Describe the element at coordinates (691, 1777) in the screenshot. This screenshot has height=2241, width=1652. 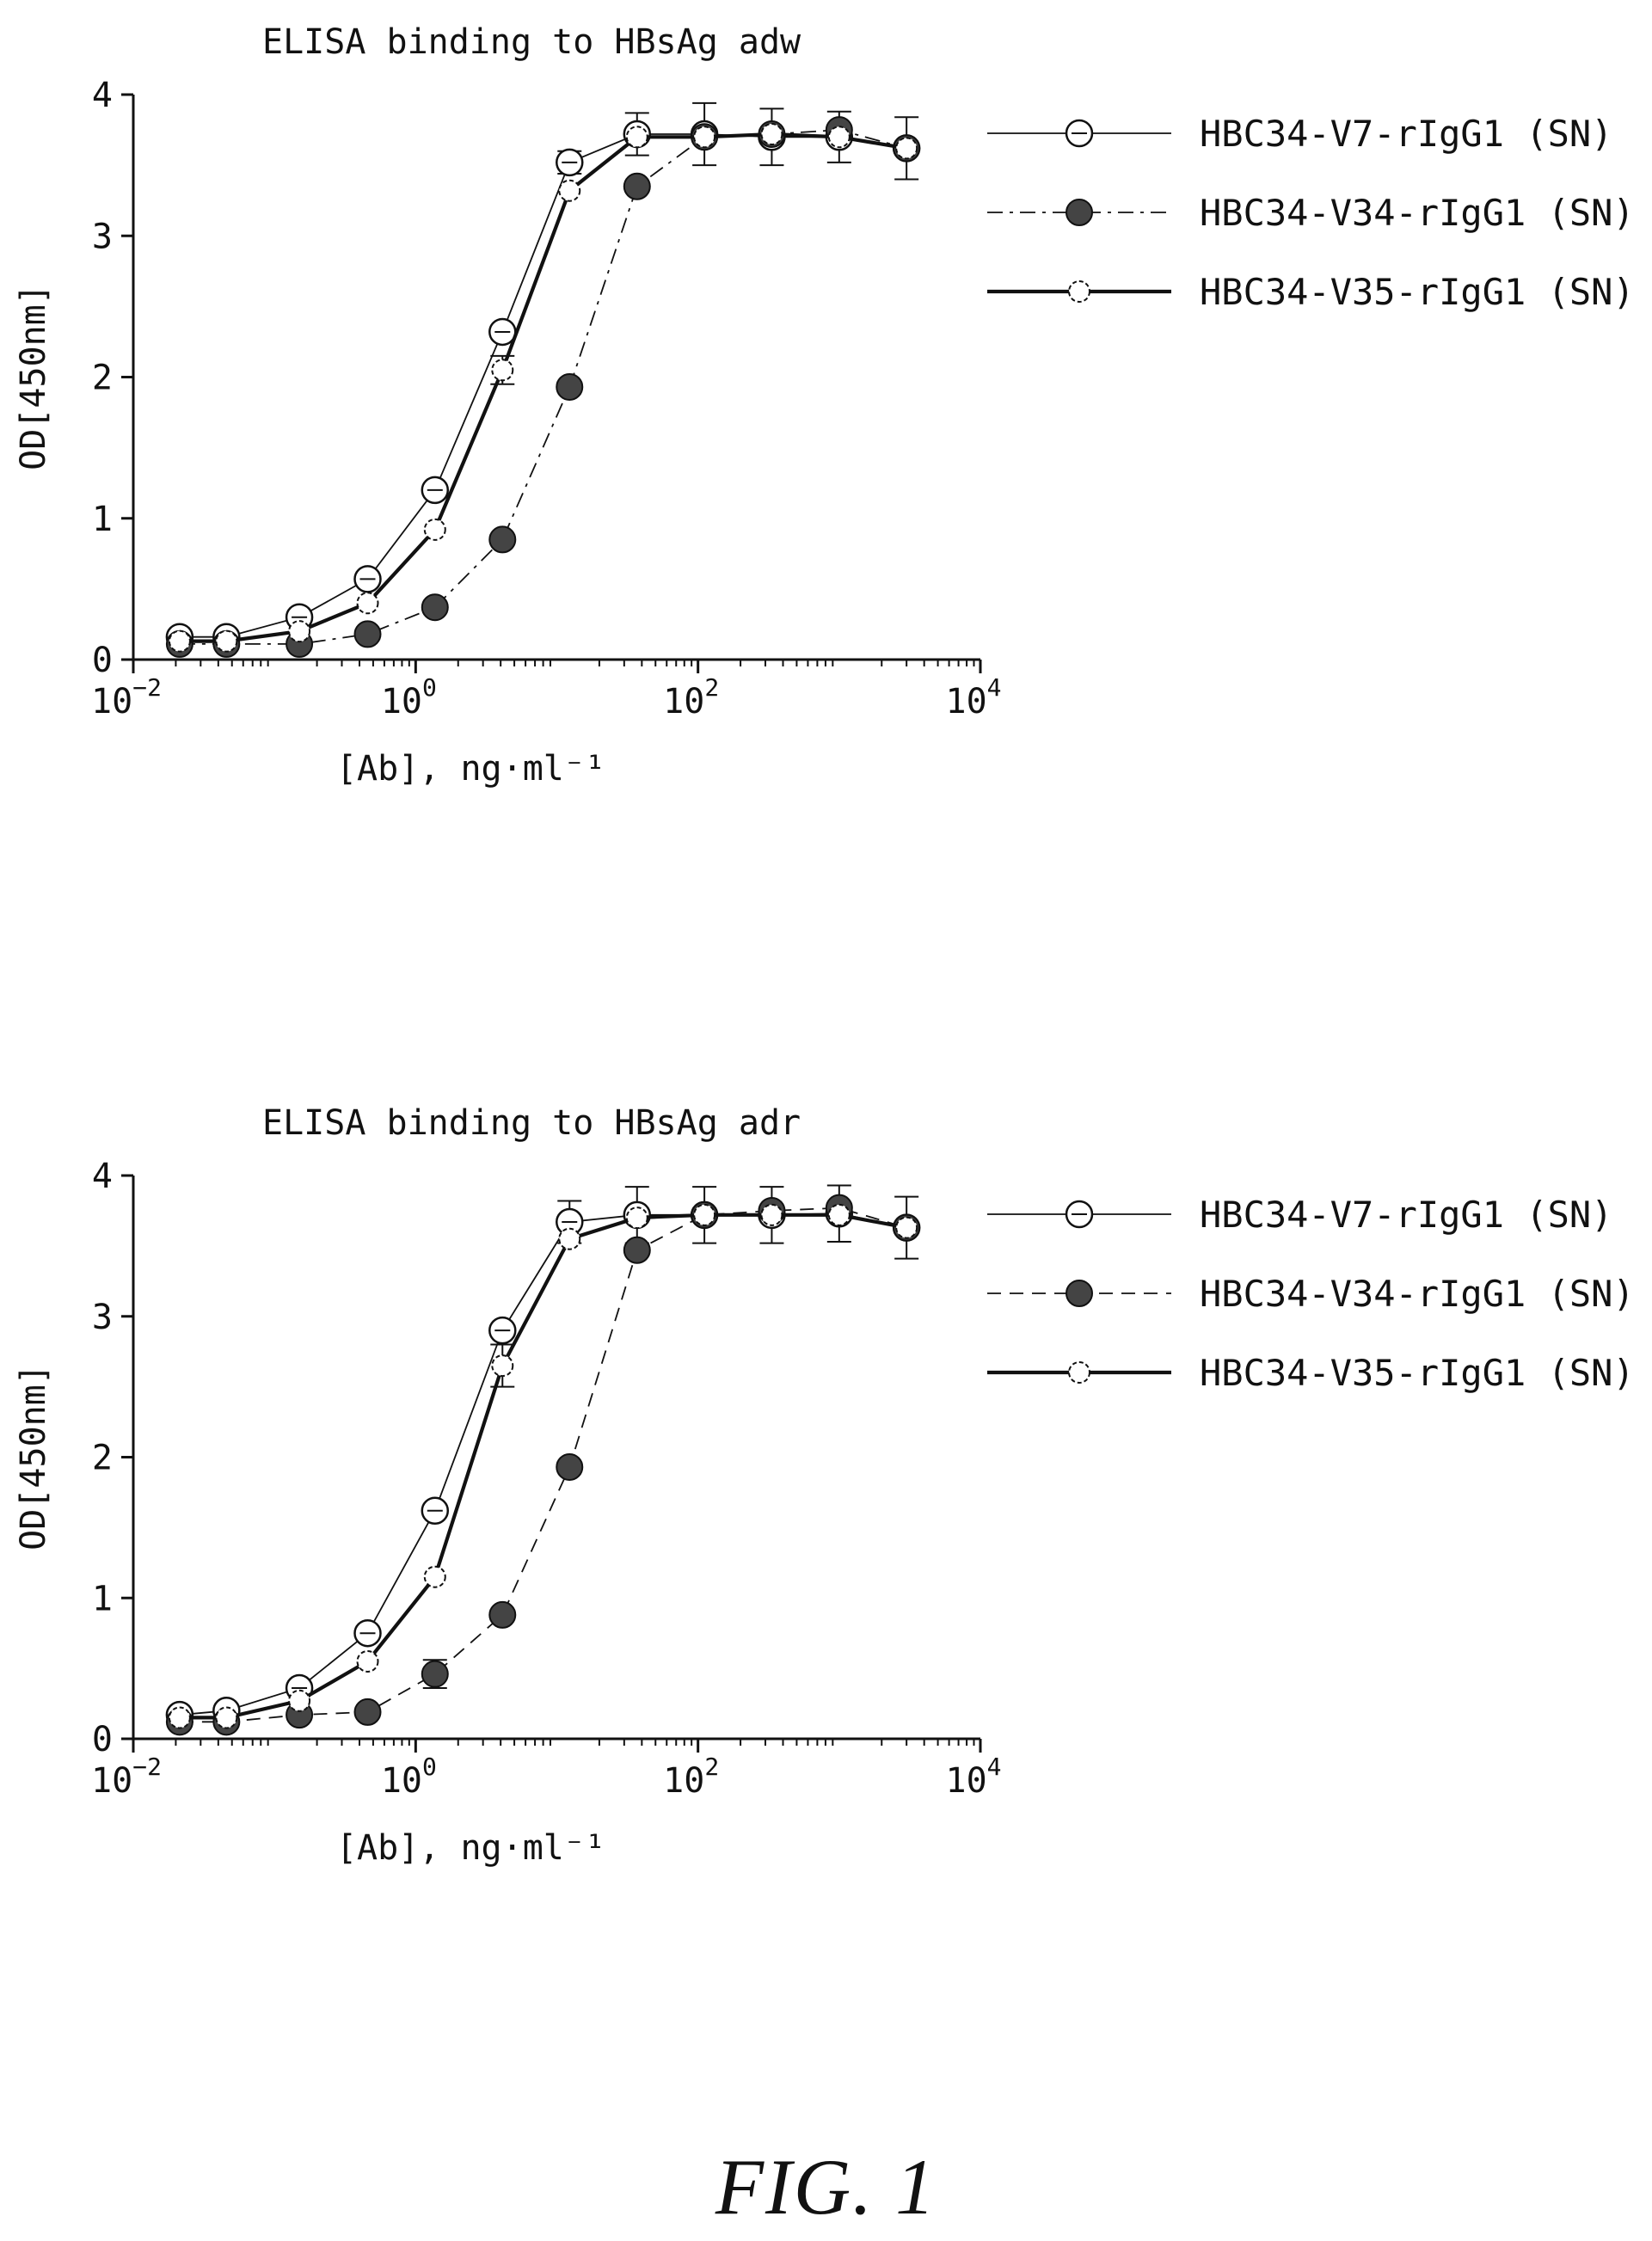
I see `chart-1-x-tick-label: 10²` at that location.